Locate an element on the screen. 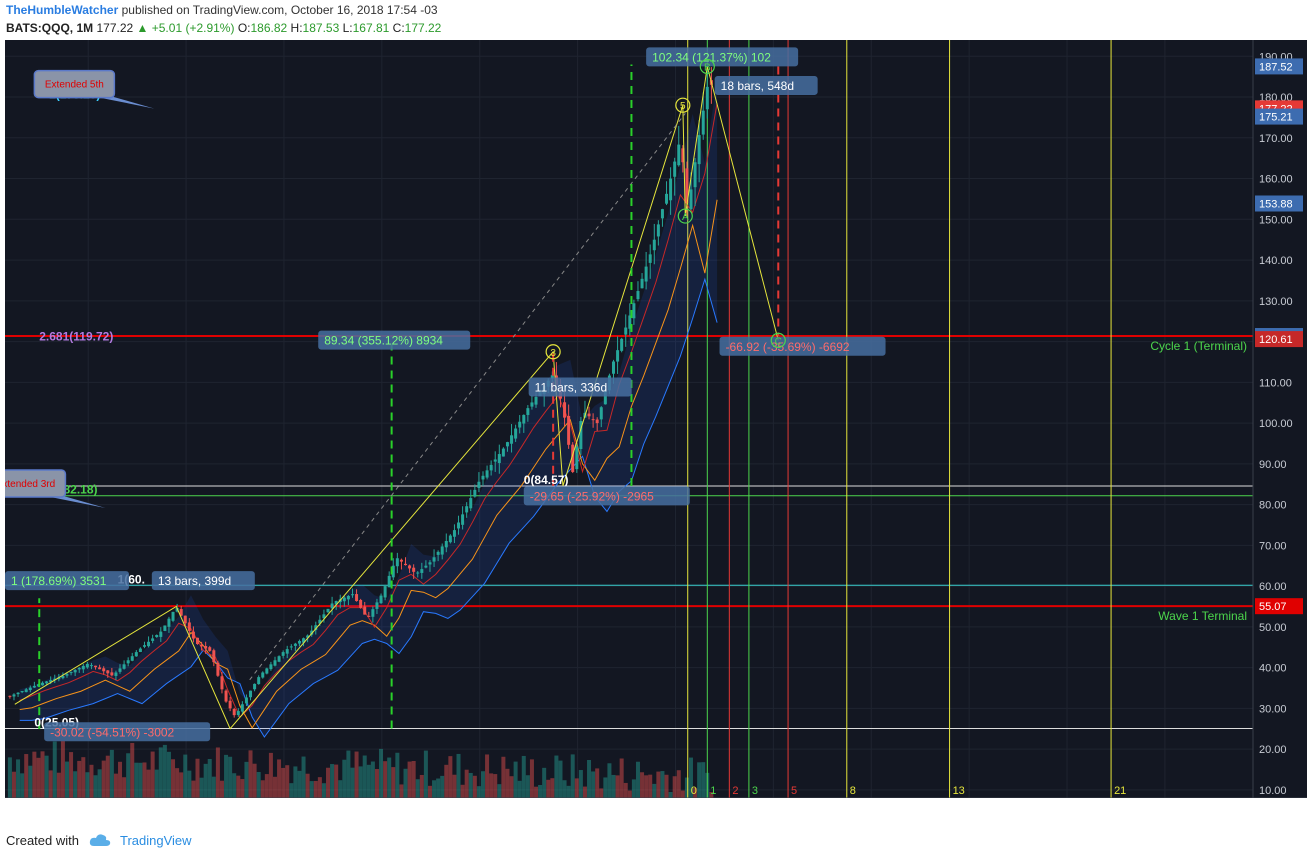 Image resolution: width=1311 pixels, height=859 pixels. author-link: TheHumbleWatcher is located at coordinates (62, 10).